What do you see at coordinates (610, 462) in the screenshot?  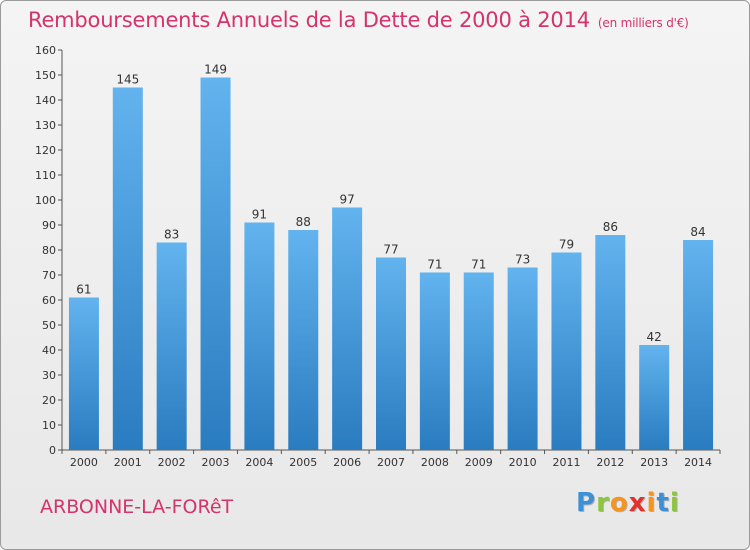 I see `x-tick-label-2012: 2012` at bounding box center [610, 462].